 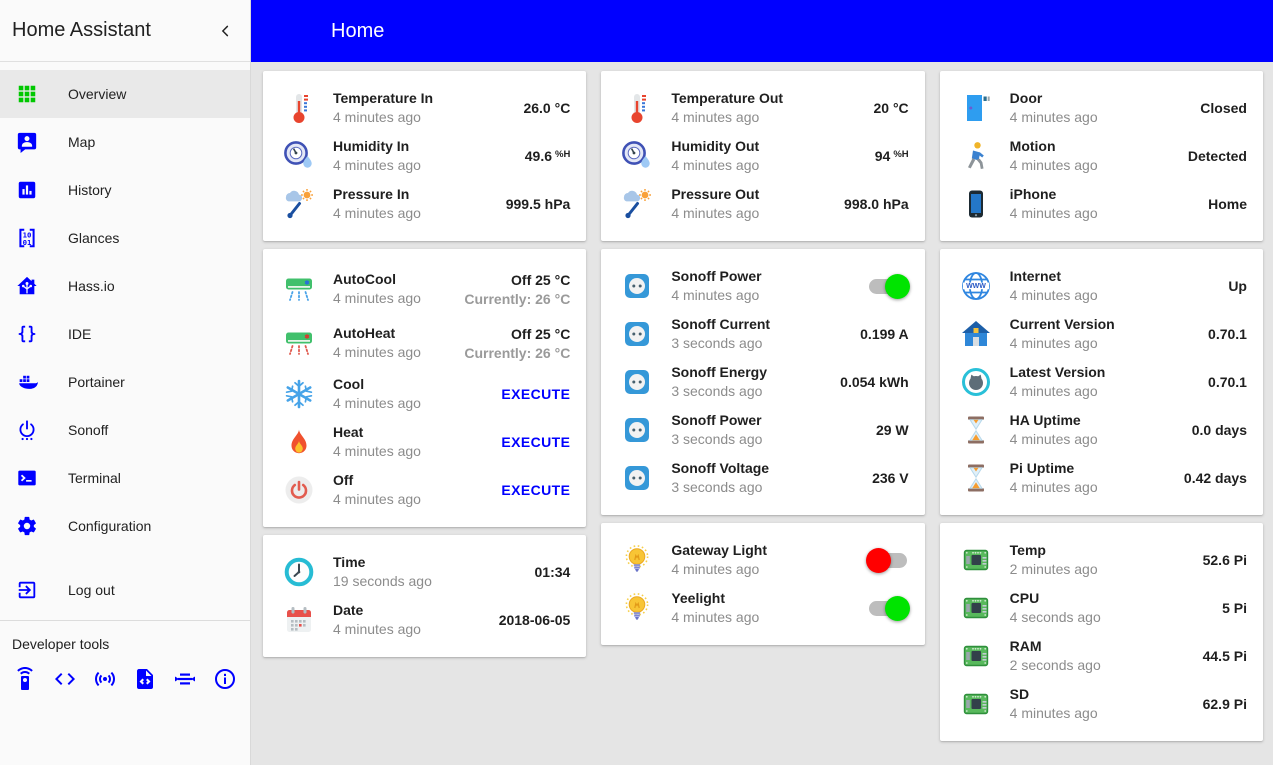 I want to click on sidebar-item-terminal: Terminal, so click(x=125, y=478).